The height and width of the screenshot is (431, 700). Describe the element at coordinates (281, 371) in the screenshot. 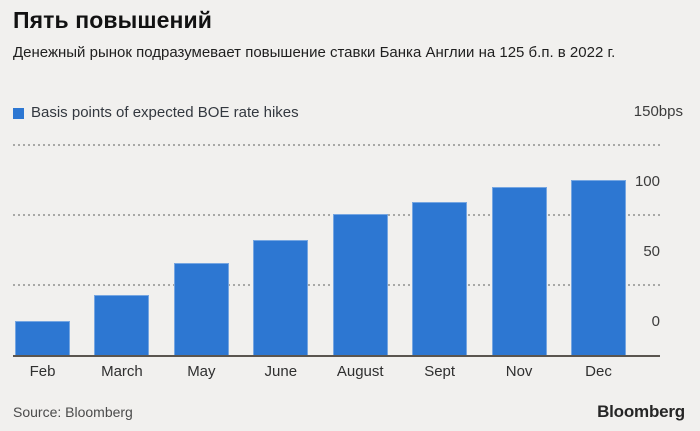

I see `x-axis-label-june: June` at that location.